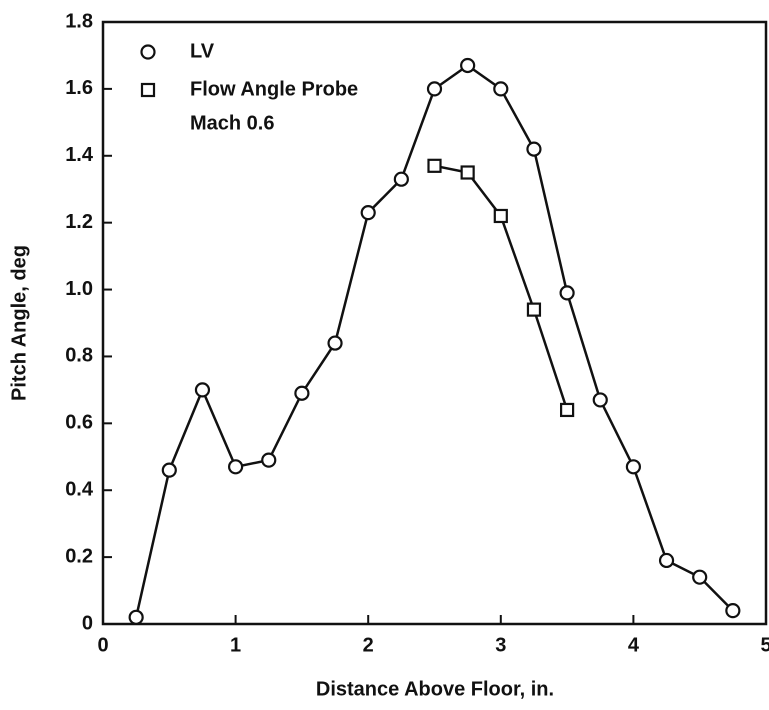 Image resolution: width=769 pixels, height=710 pixels. I want to click on y-tick-label: 0.6, so click(79, 423).